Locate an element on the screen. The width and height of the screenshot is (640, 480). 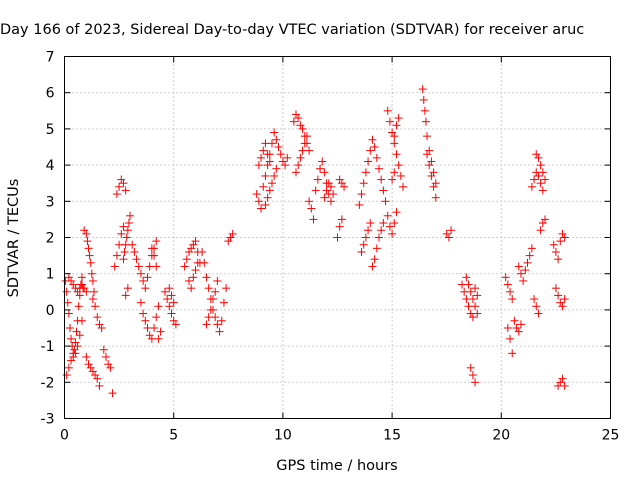
x-tick-label: 0 is located at coordinates (64, 436).